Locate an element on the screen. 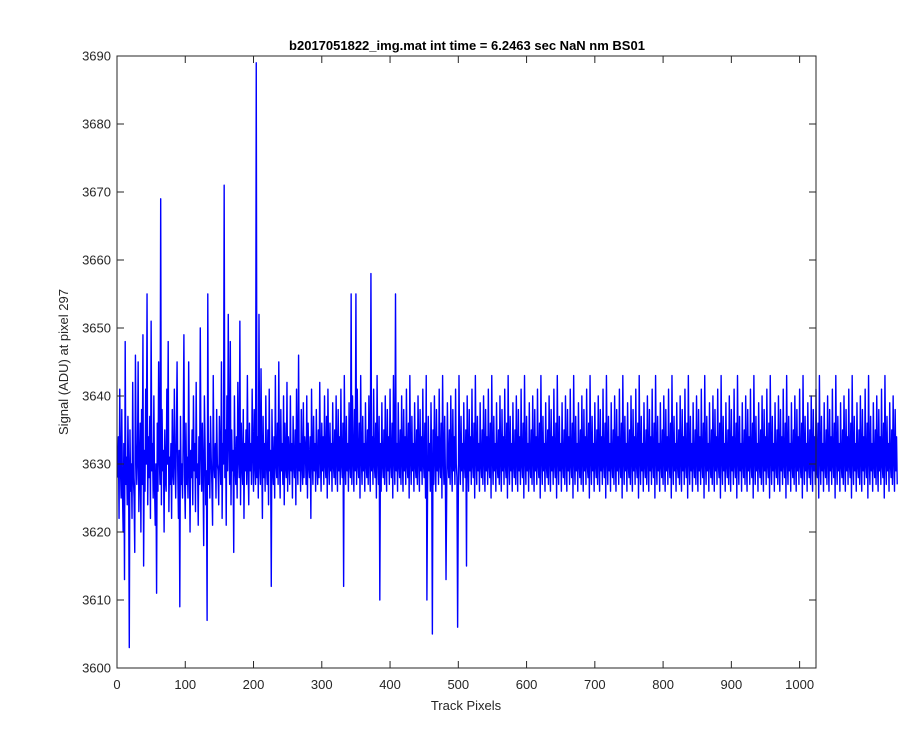  x-tick-label: 300 is located at coordinates (322, 684).